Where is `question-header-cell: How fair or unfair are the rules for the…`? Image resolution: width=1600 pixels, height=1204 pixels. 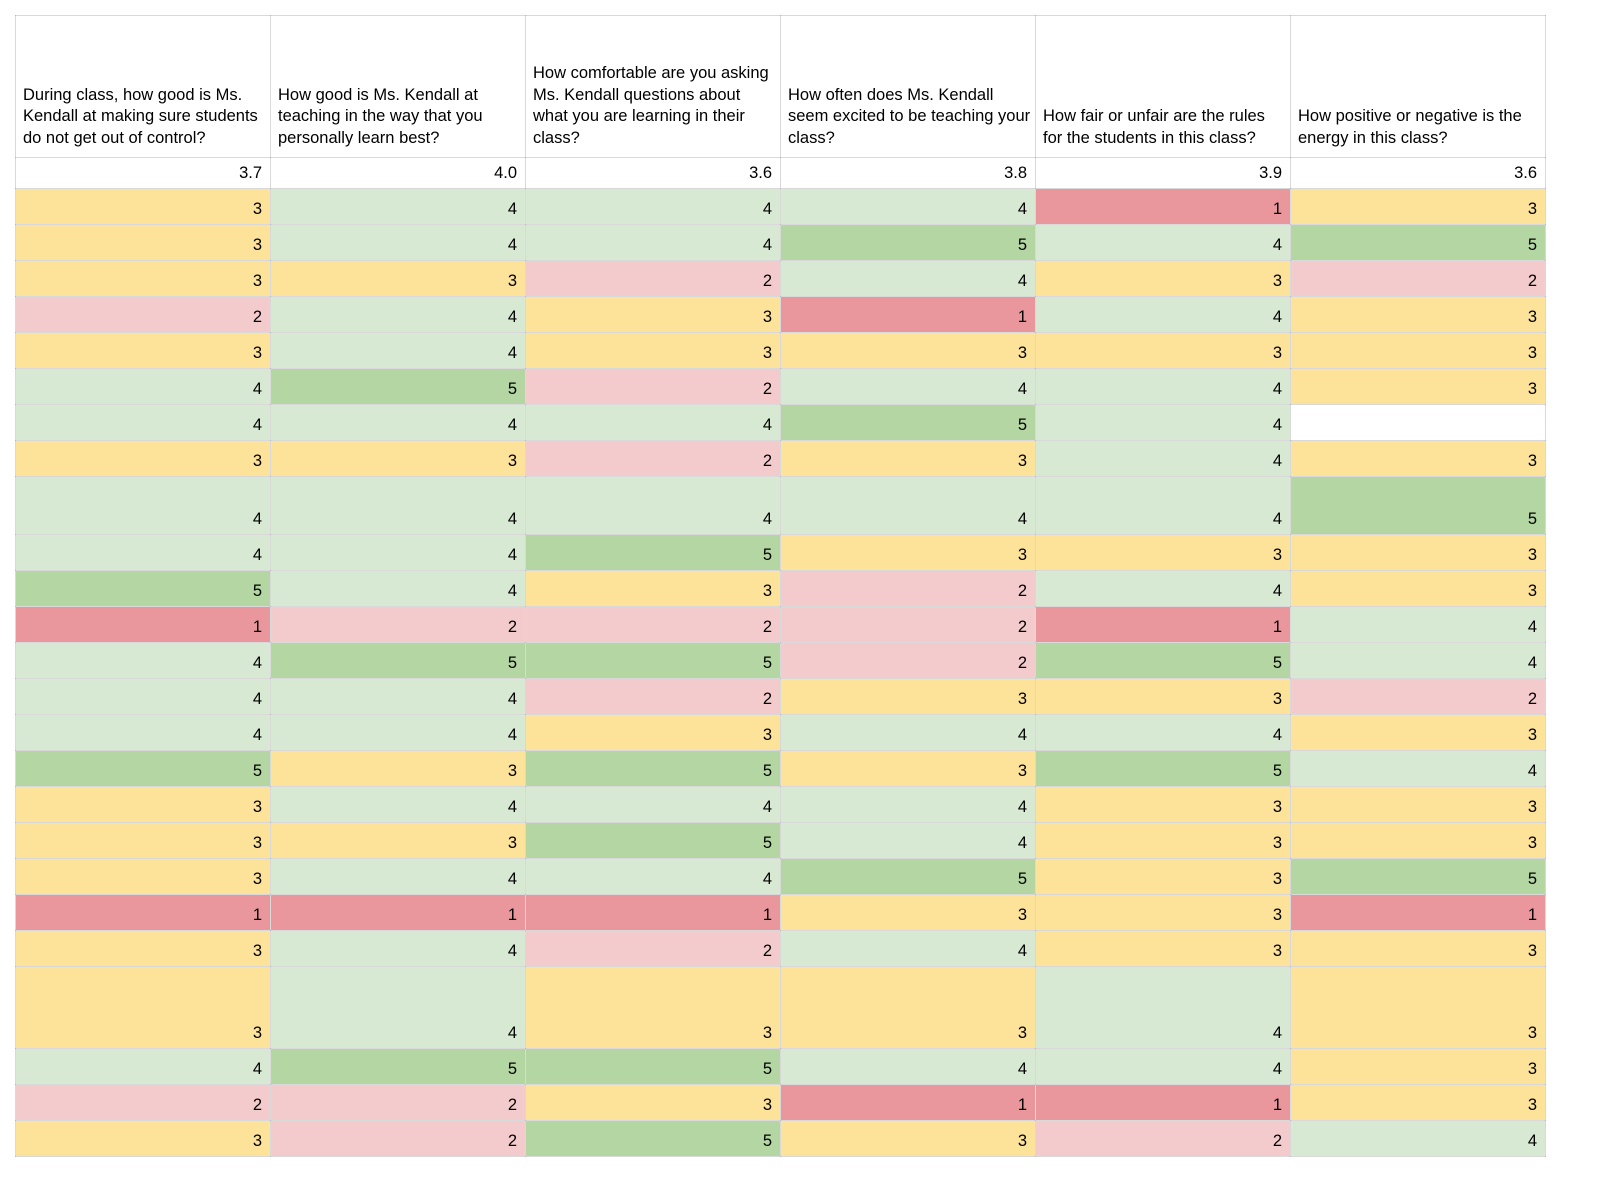 question-header-cell: How fair or unfair are the rules for the… is located at coordinates (1163, 86).